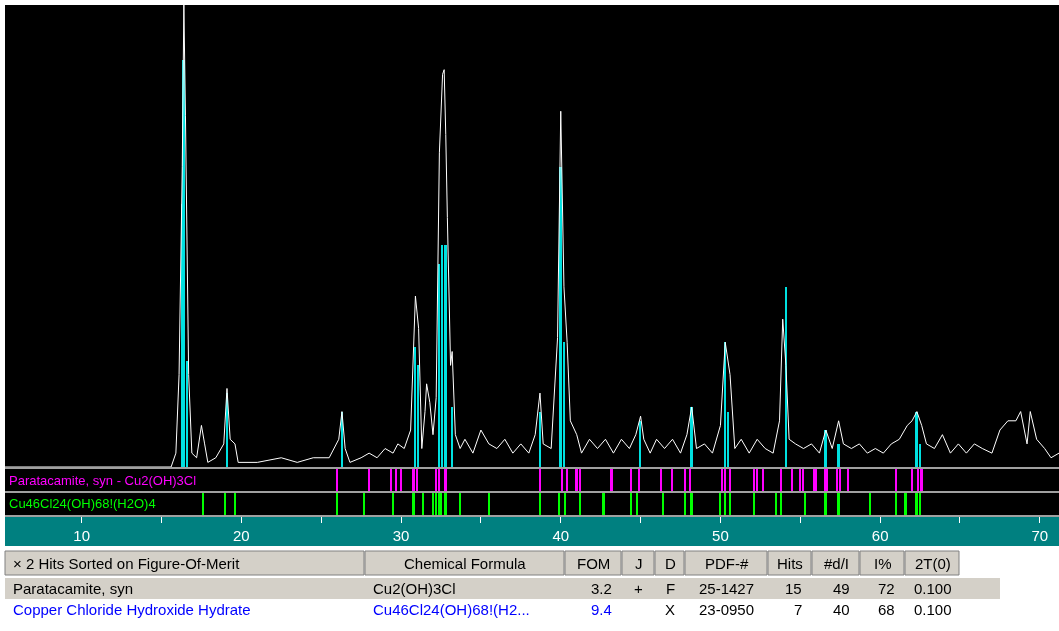  I want to click on text: Cu2(OH)3Cl, so click(414, 588).